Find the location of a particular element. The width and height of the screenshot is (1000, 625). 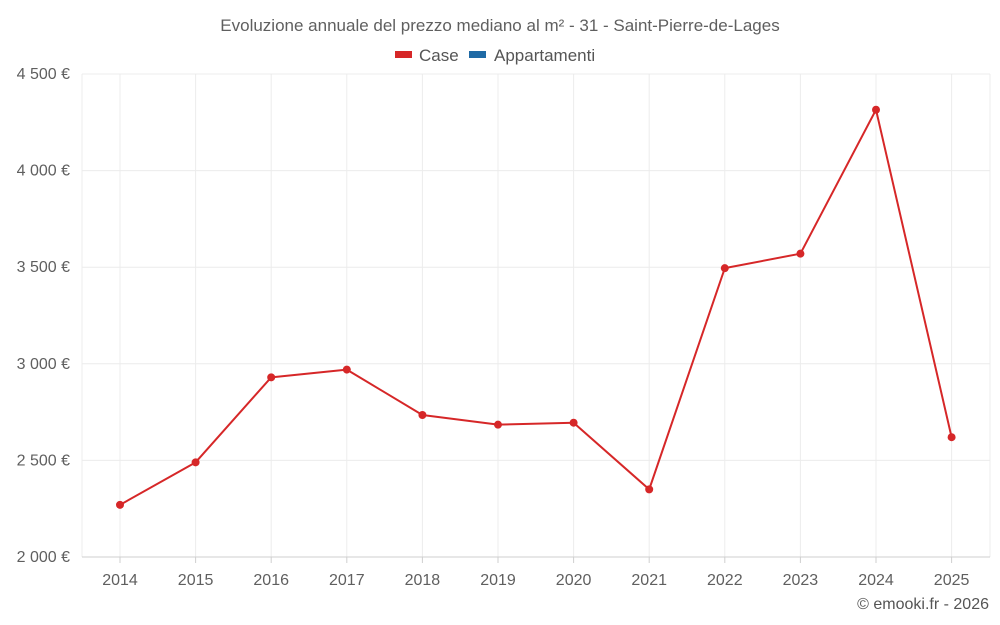

legend-swatch-case is located at coordinates (403, 54).